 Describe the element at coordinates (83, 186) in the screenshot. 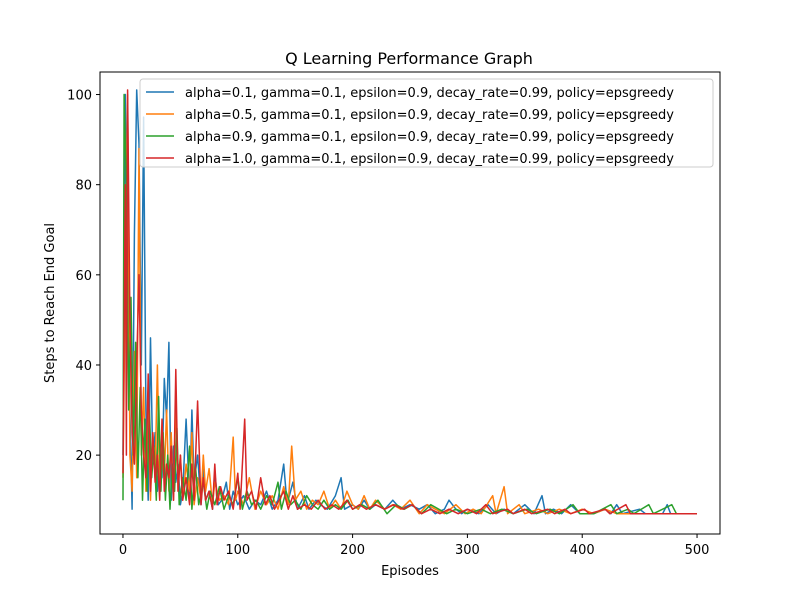

I see `y-tick-label: 80` at that location.